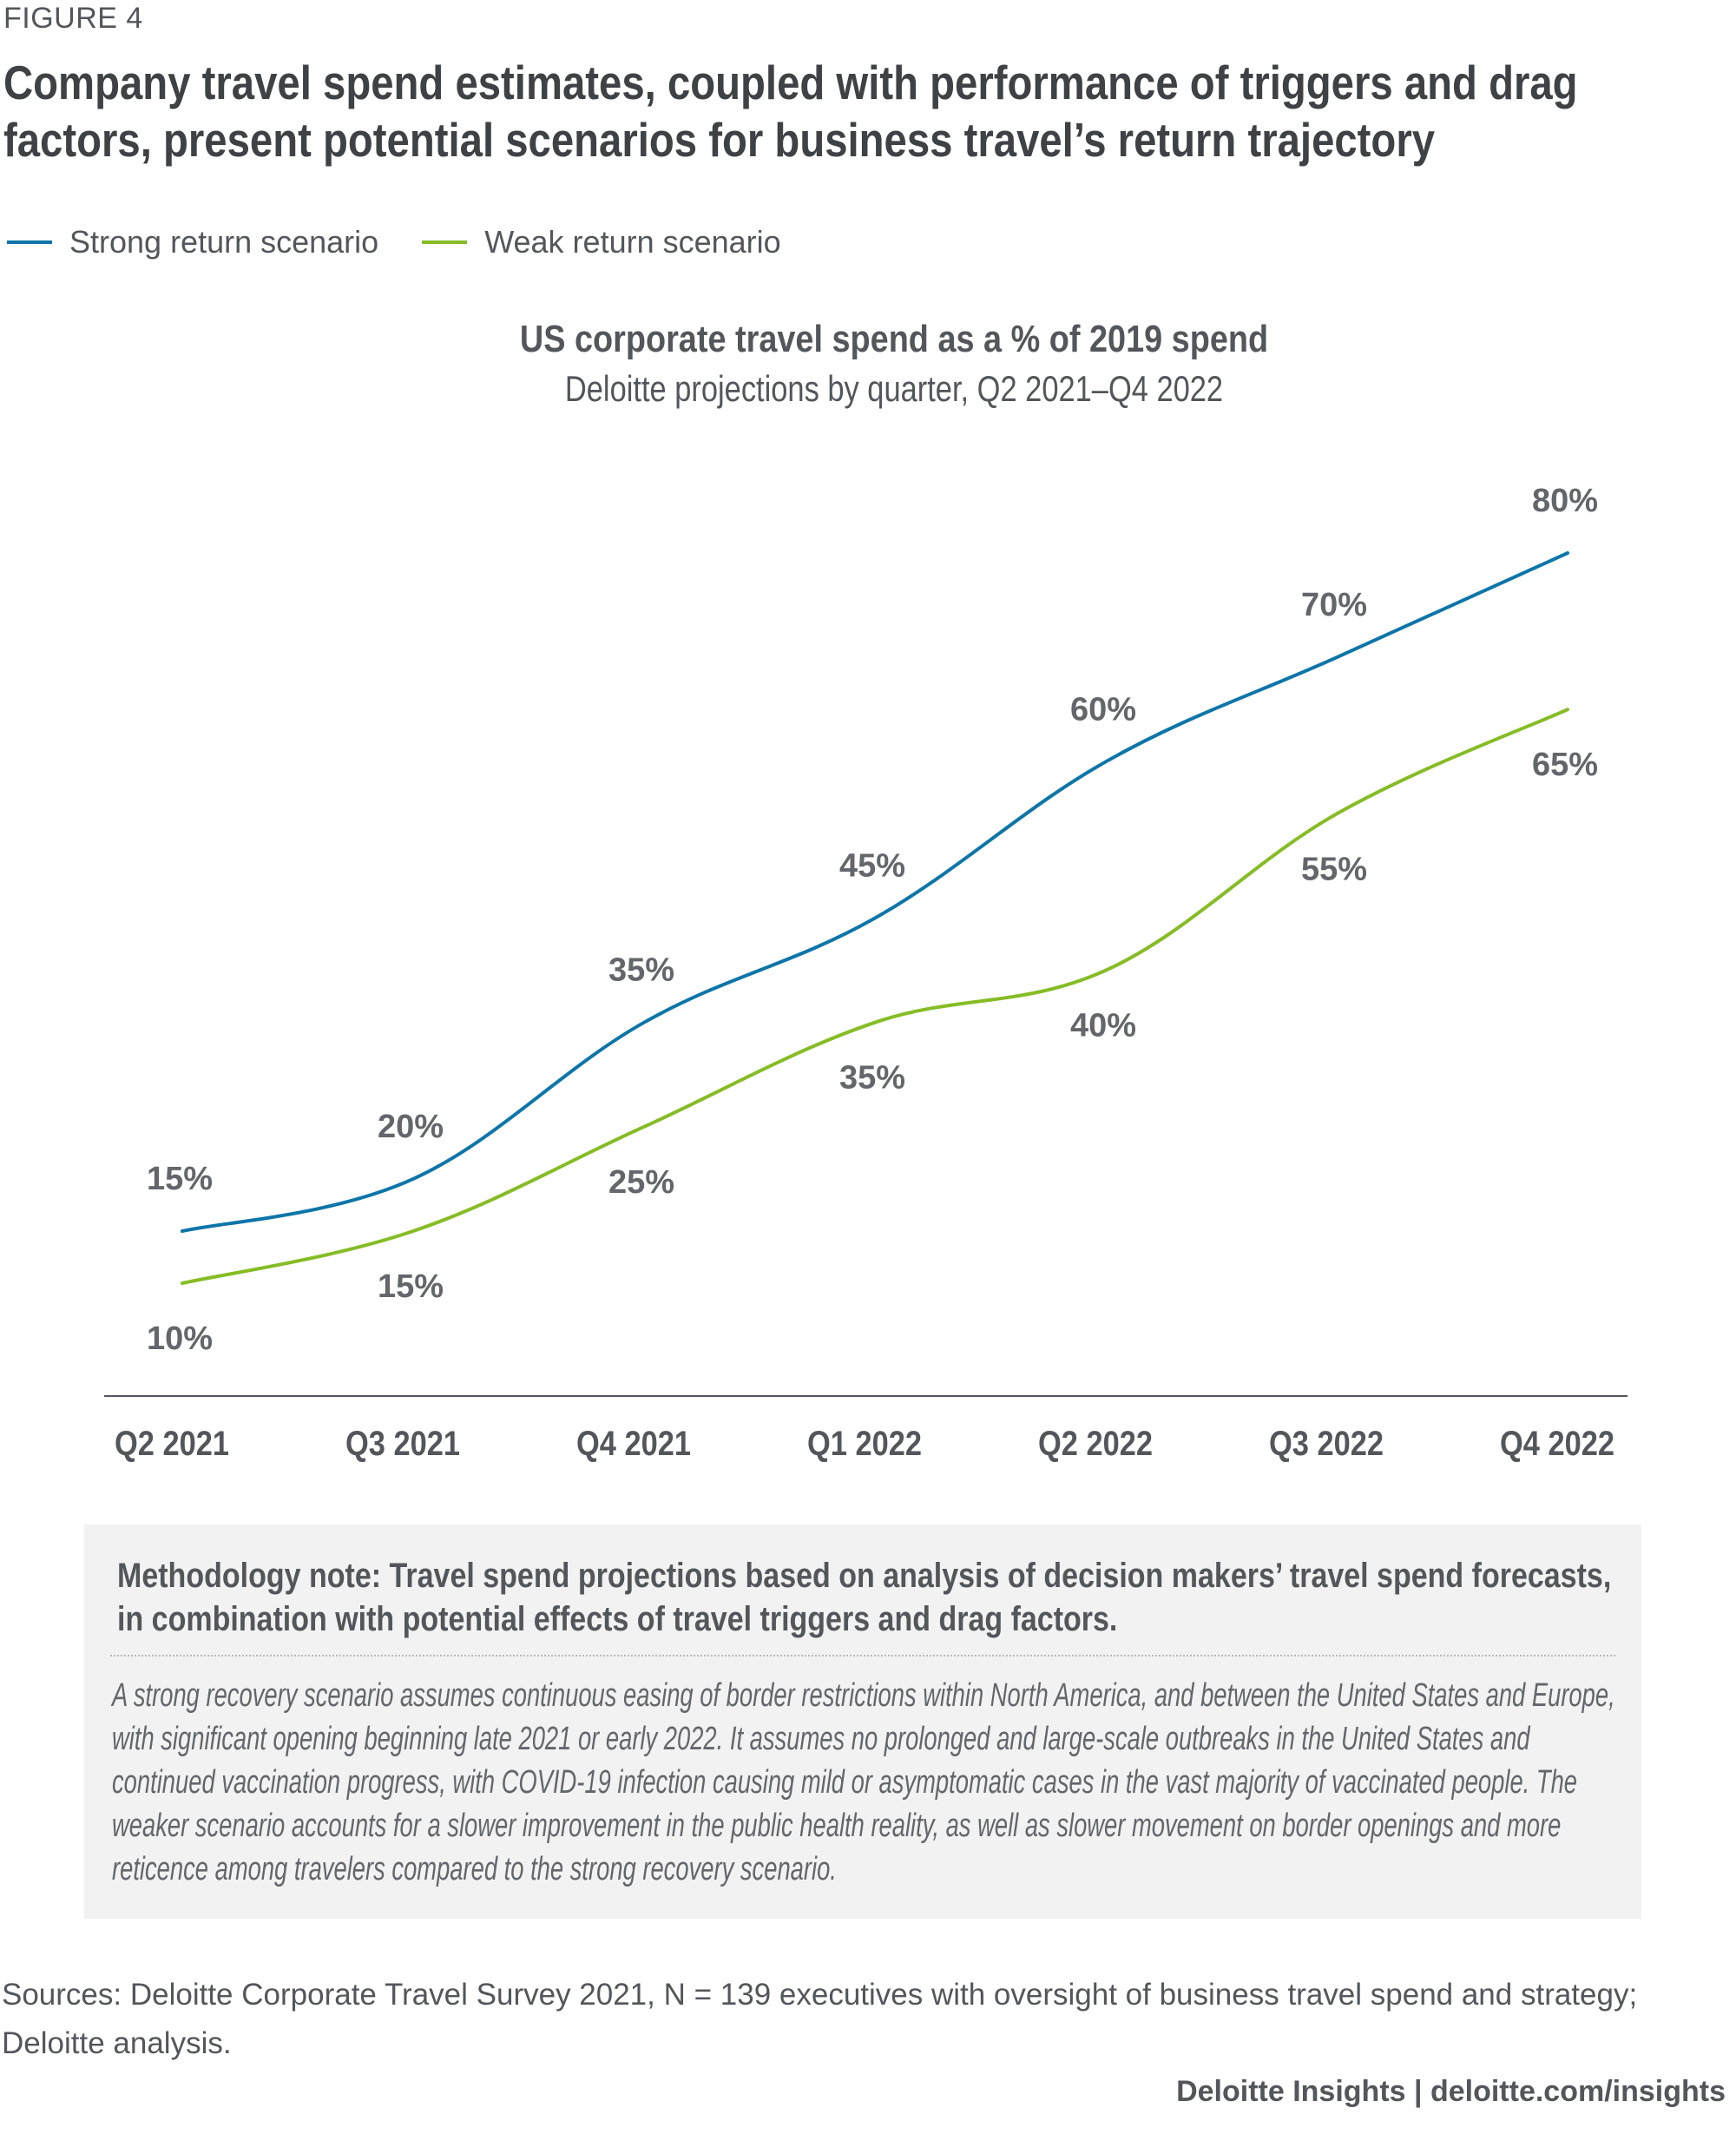 This screenshot has width=1736, height=2134. What do you see at coordinates (180, 1179) in the screenshot?
I see `data-label-strong: 15%` at bounding box center [180, 1179].